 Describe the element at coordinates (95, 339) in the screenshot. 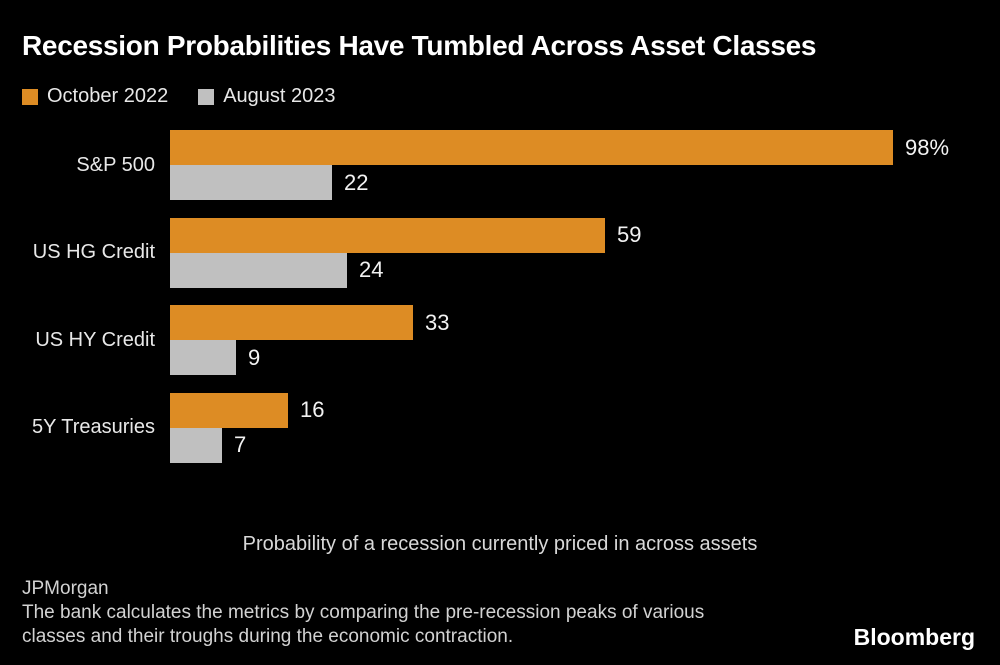

I see `category-label: US HY Credit` at that location.